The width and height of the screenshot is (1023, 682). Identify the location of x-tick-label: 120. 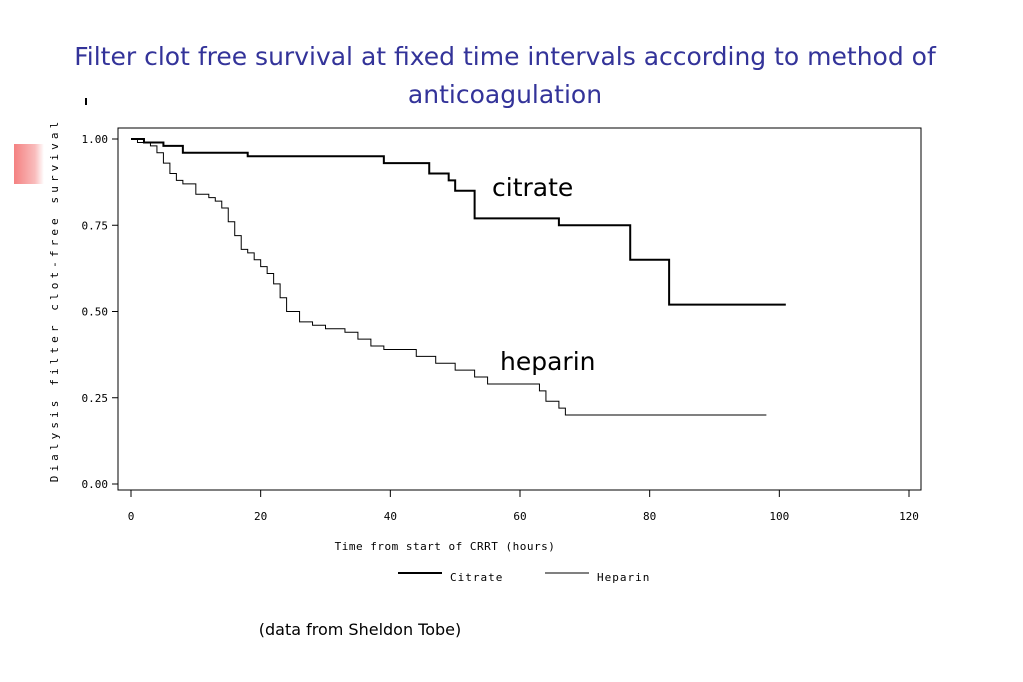
(909, 516).